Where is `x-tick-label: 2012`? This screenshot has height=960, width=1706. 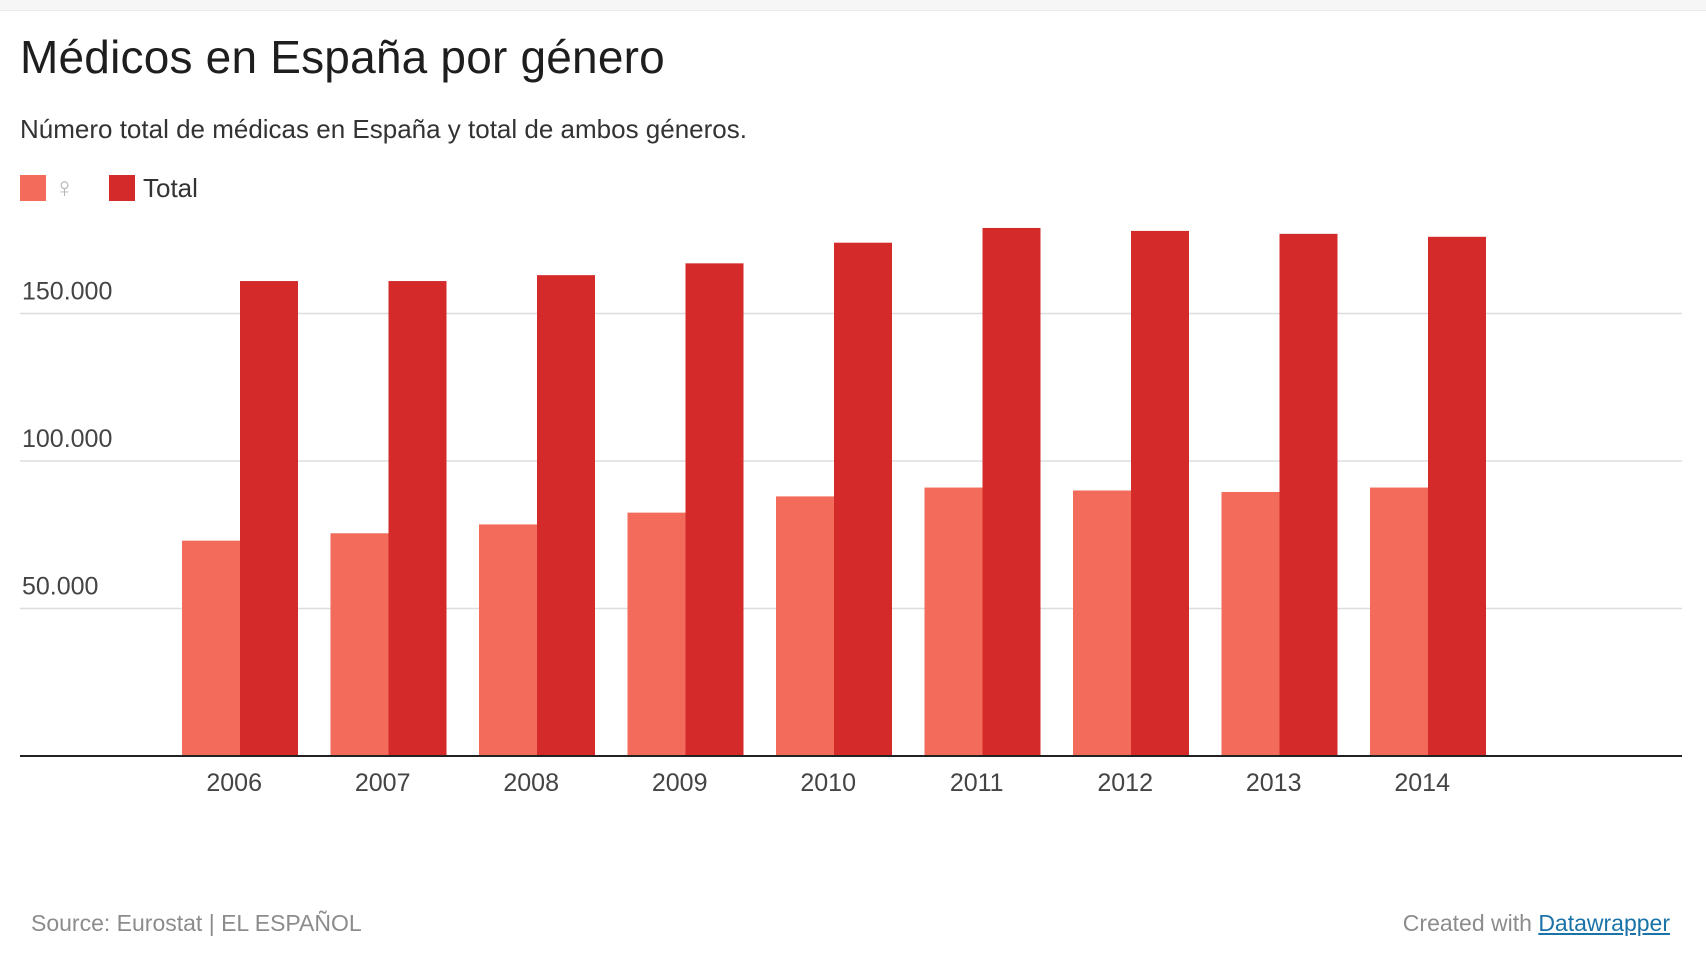 x-tick-label: 2012 is located at coordinates (1125, 783).